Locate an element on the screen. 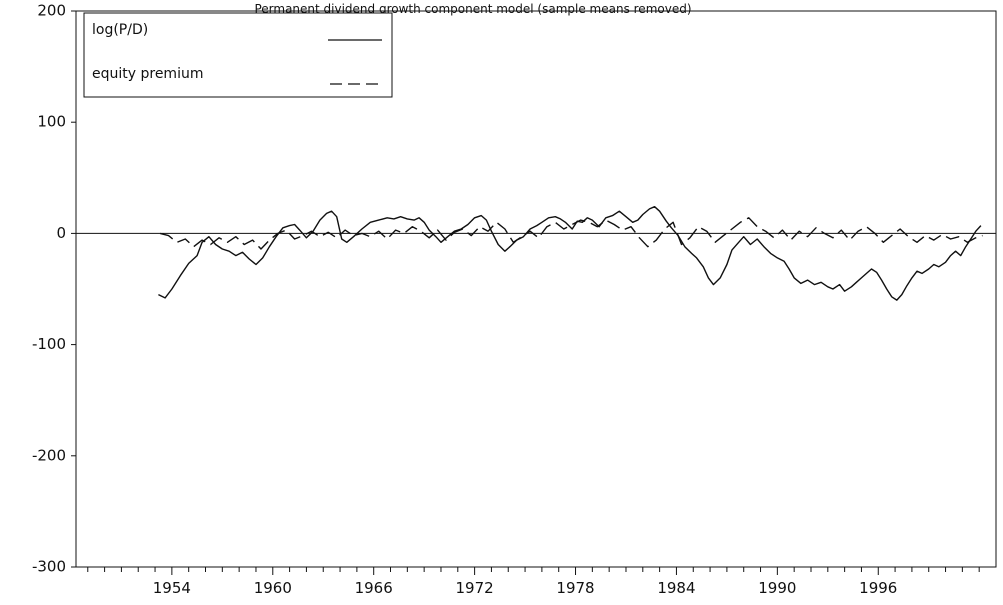  x-tick-label: 1954 is located at coordinates (172, 588).